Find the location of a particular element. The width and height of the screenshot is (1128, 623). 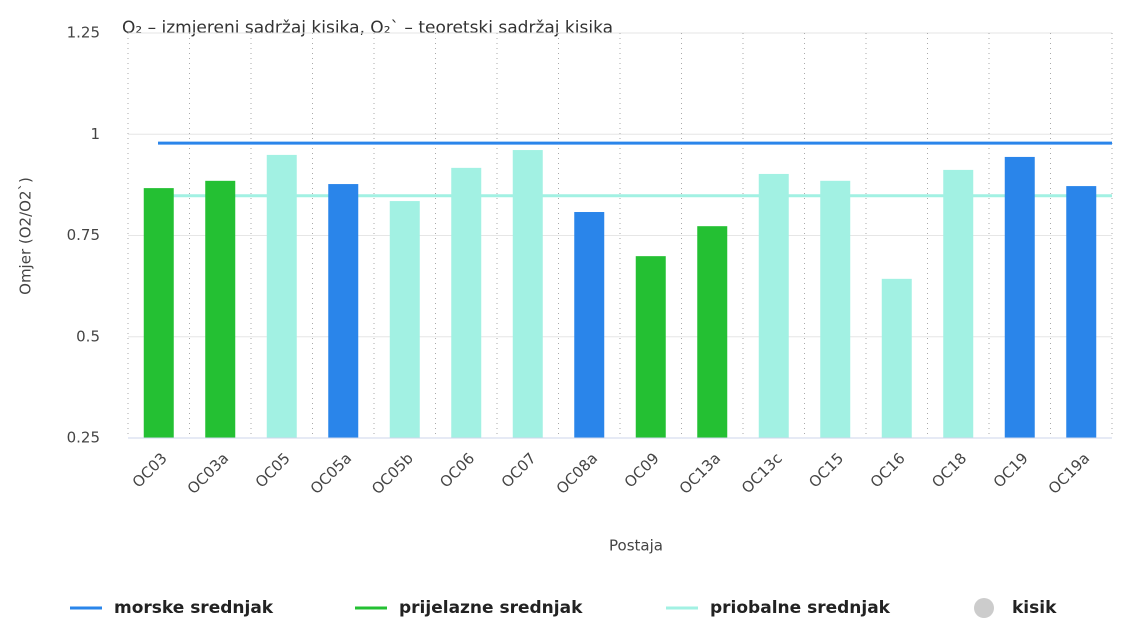

legend-label: prijelazne srednjak is located at coordinates (491, 608).